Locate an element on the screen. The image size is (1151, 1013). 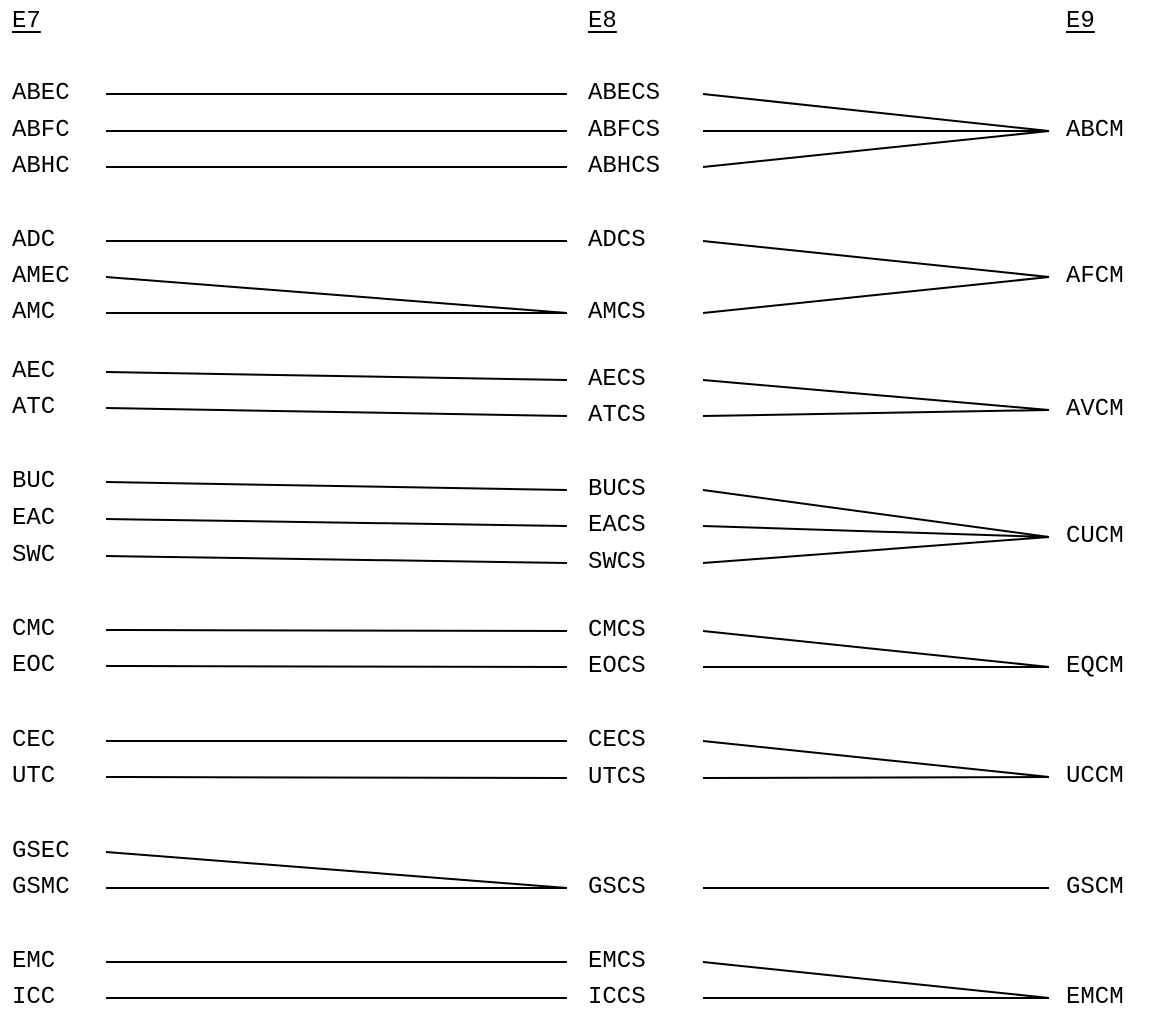
e9-item-afcm: AFCM is located at coordinates (1095, 277).